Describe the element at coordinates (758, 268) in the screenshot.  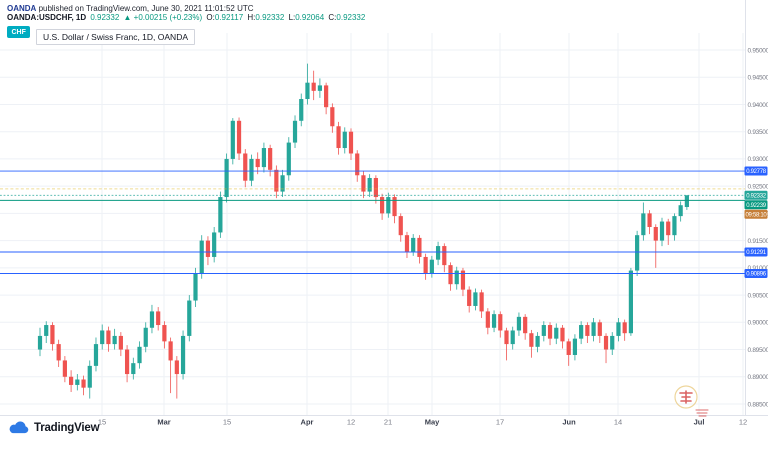
I see `svg-text: 0.91000` at that location.